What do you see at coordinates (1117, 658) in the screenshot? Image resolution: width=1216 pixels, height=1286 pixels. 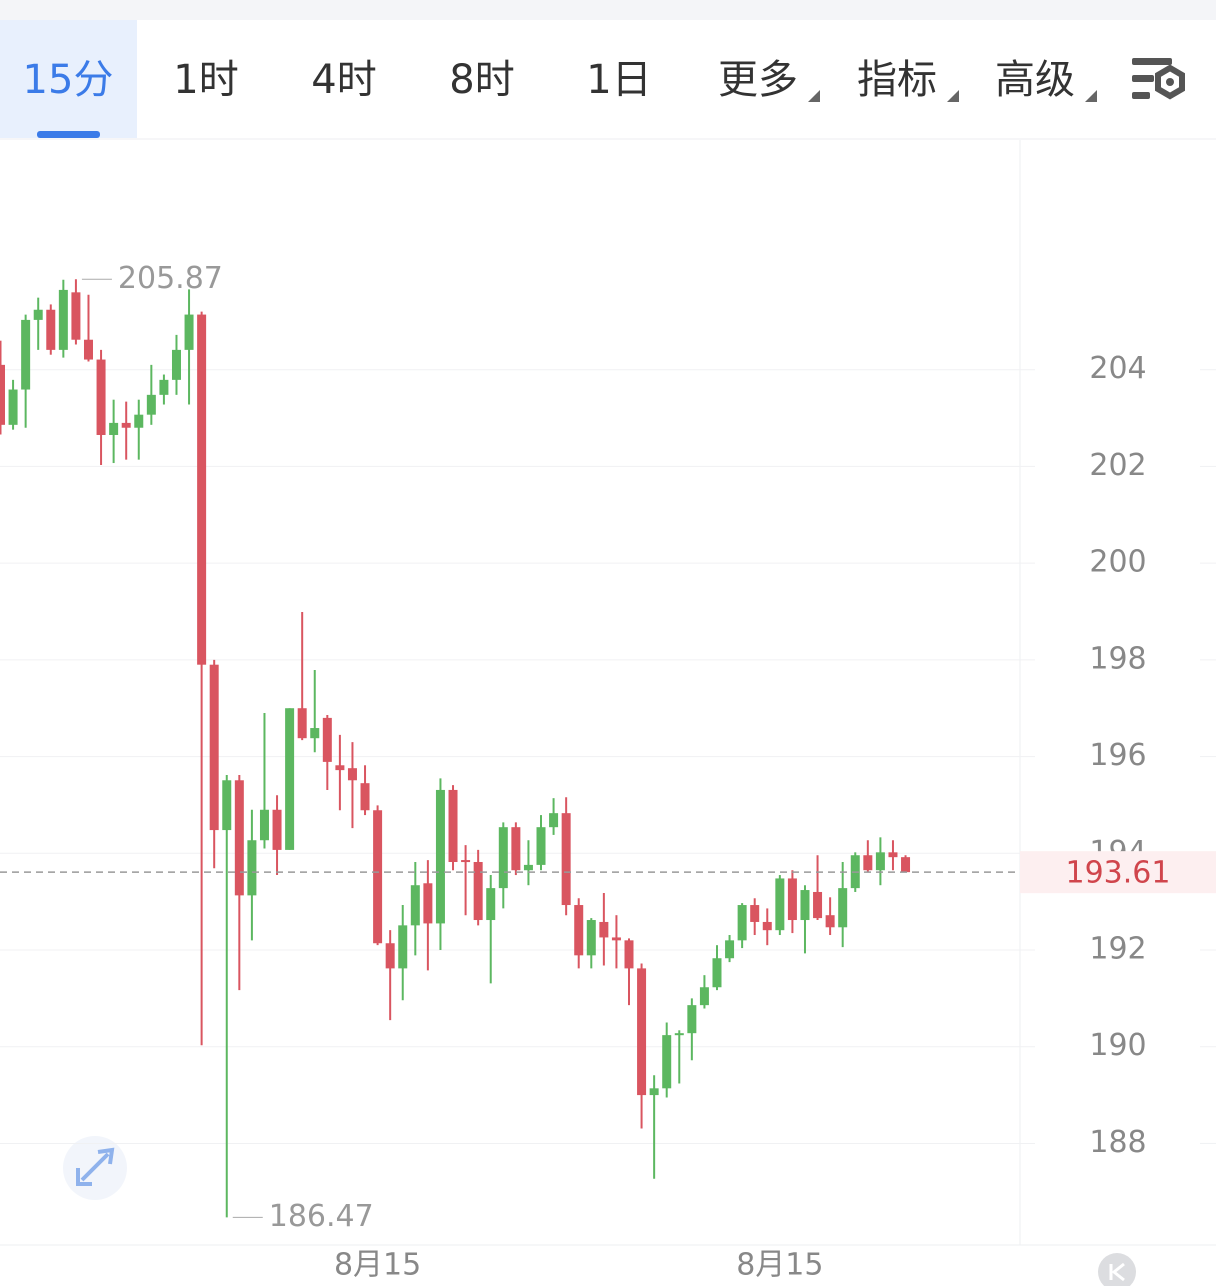 I see `y-tick-label: 198` at bounding box center [1117, 658].